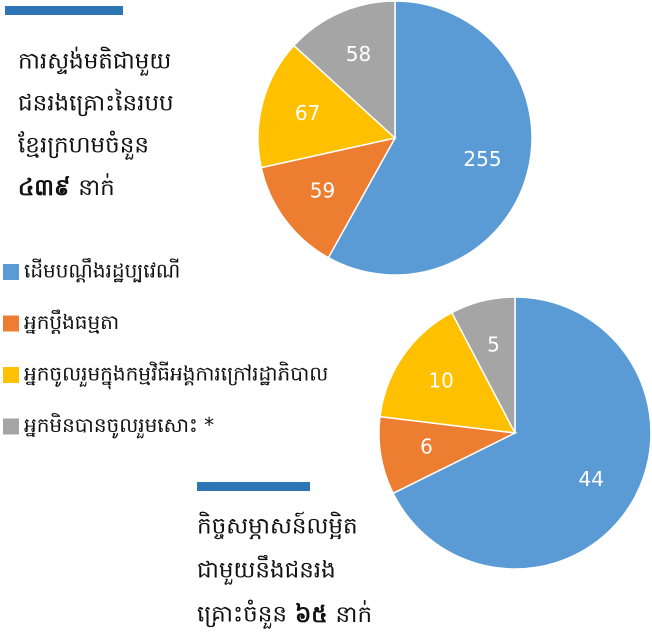 The image size is (652, 642). I want to click on caption-line: គ្រោះចំនួន, so click(242, 615).